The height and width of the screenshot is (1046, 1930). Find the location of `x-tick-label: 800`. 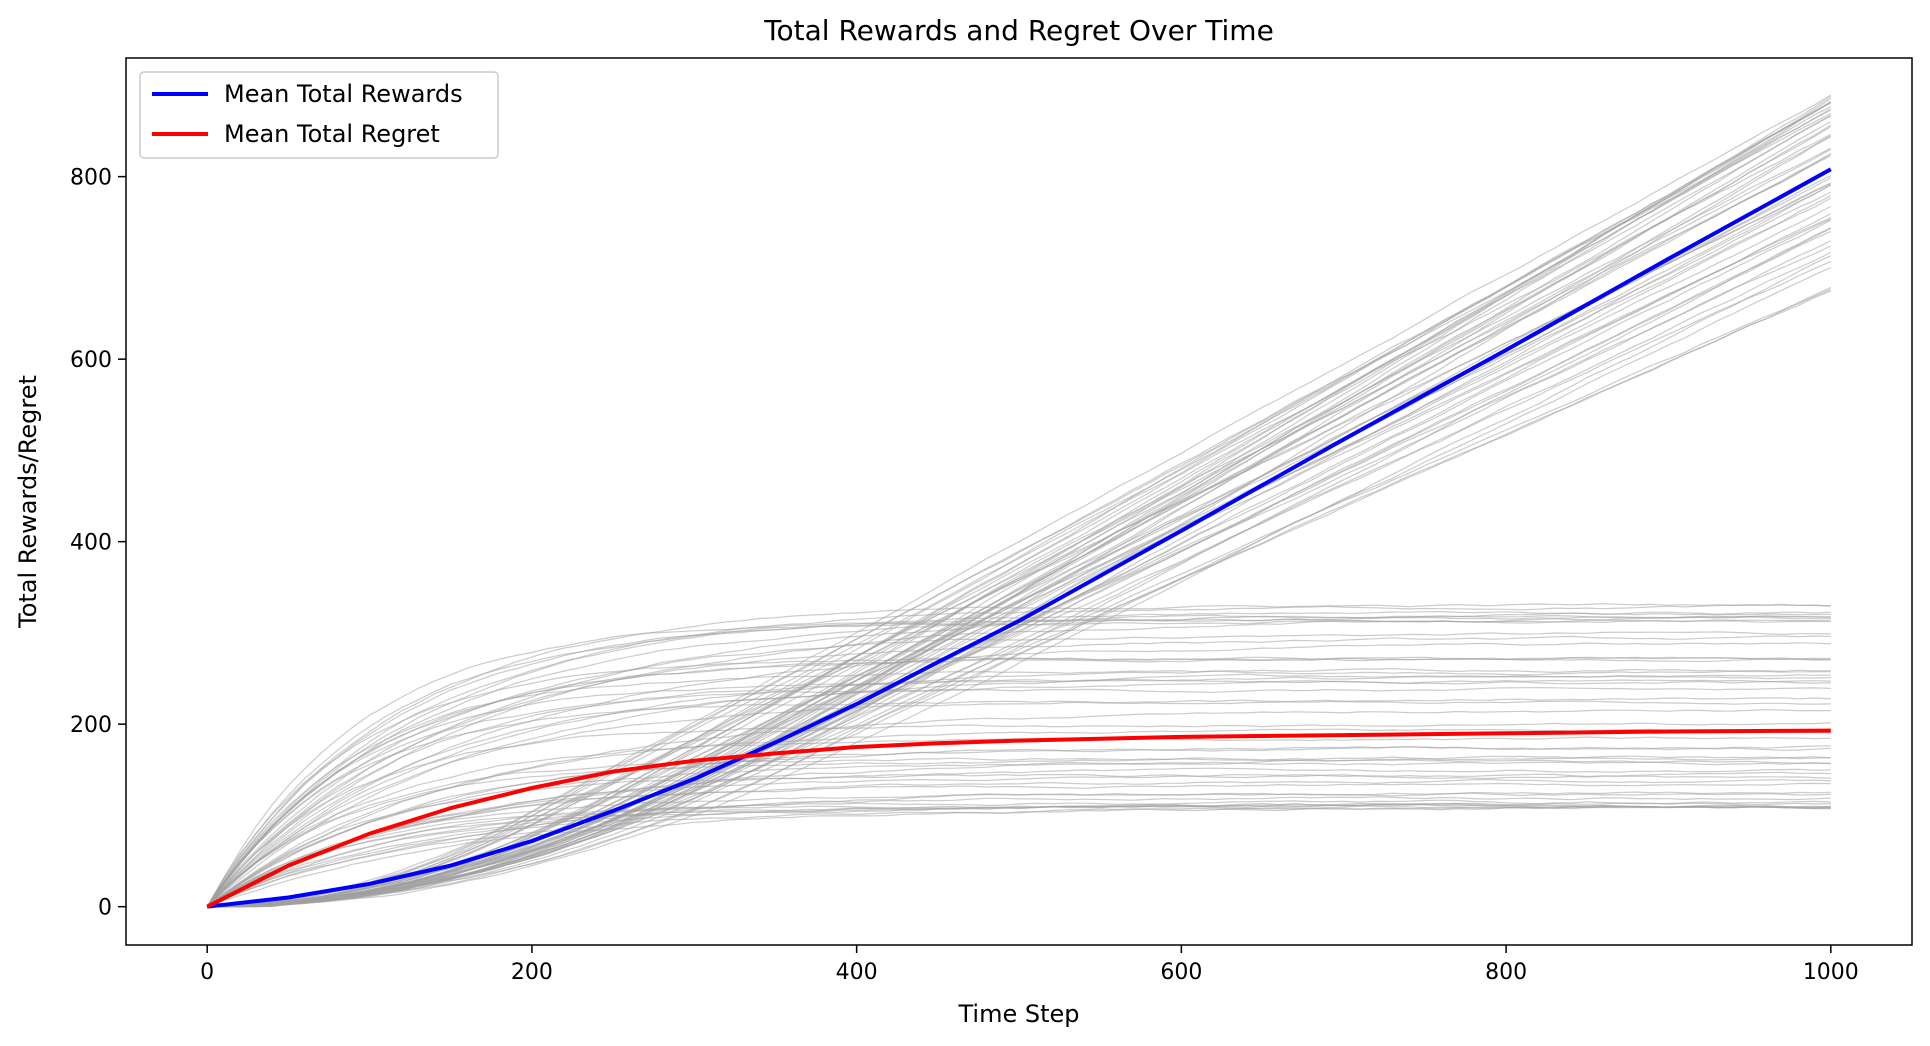

x-tick-label: 800 is located at coordinates (1506, 972).